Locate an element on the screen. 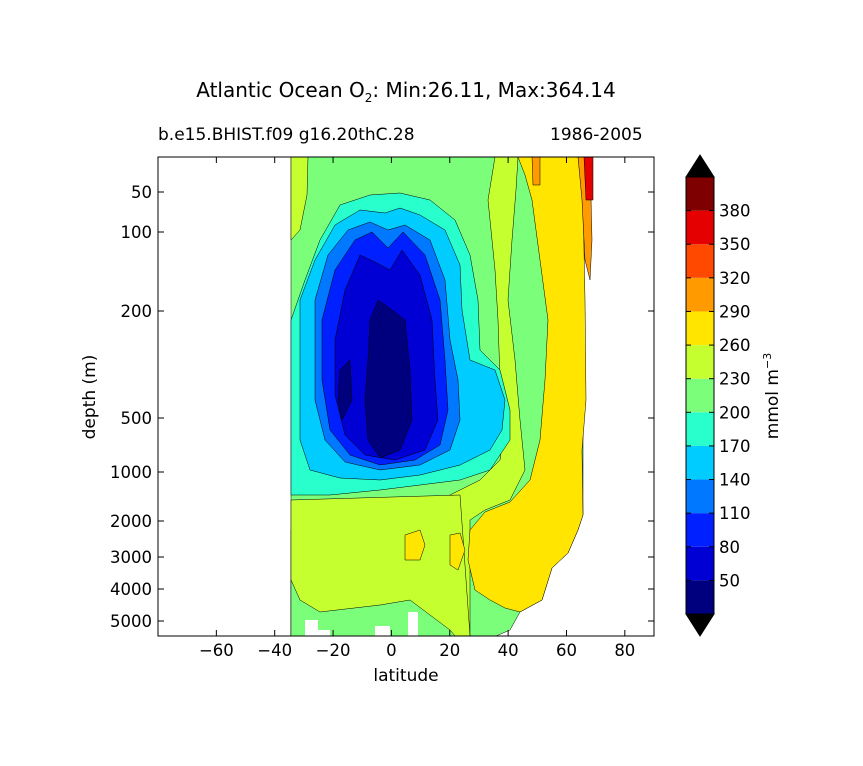 The height and width of the screenshot is (766, 863). colorbar: 50 80 110 140 170 200 230 260 290 320 350 380 is located at coordinates (718, 395).